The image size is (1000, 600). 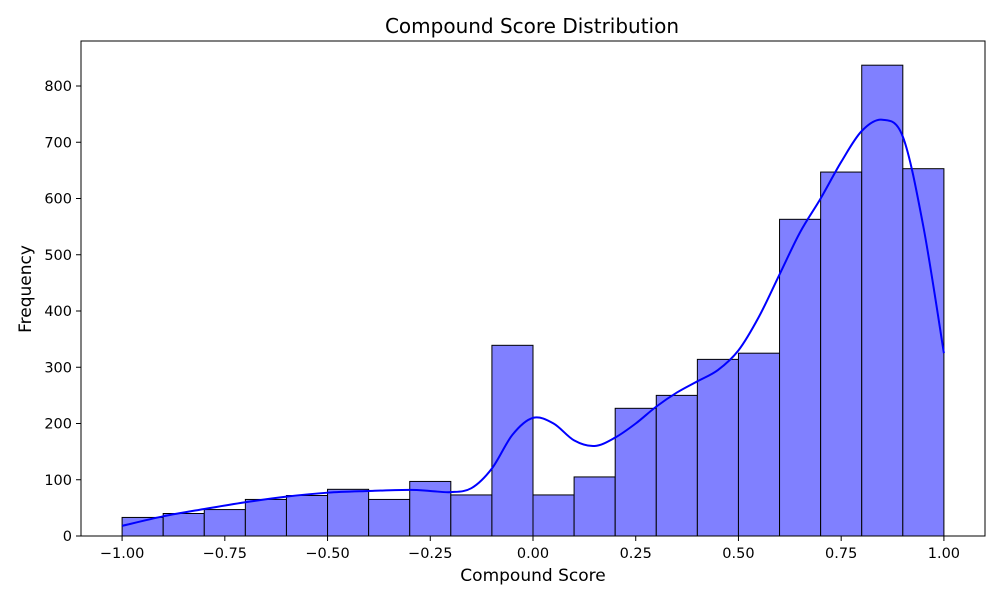 I want to click on y-tick-label: 400, so click(x=58, y=312).